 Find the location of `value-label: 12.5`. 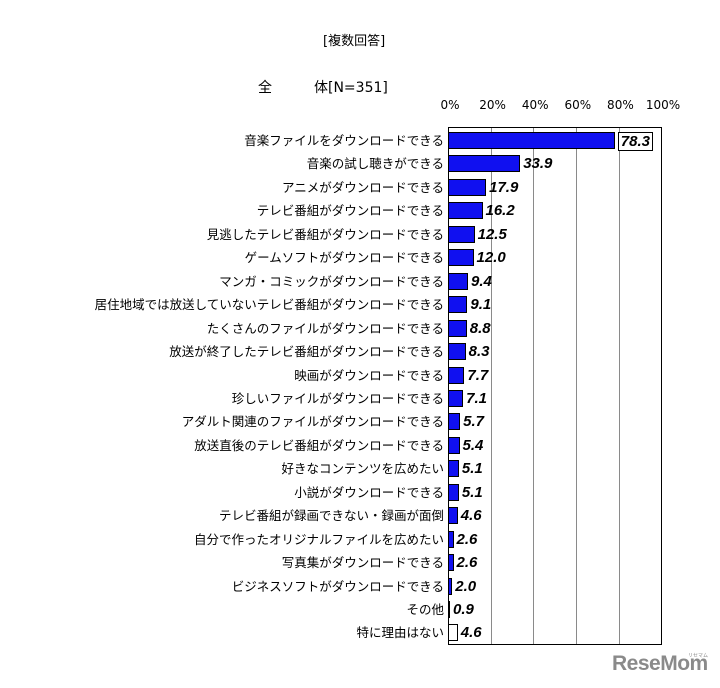

value-label: 12.5 is located at coordinates (492, 234).